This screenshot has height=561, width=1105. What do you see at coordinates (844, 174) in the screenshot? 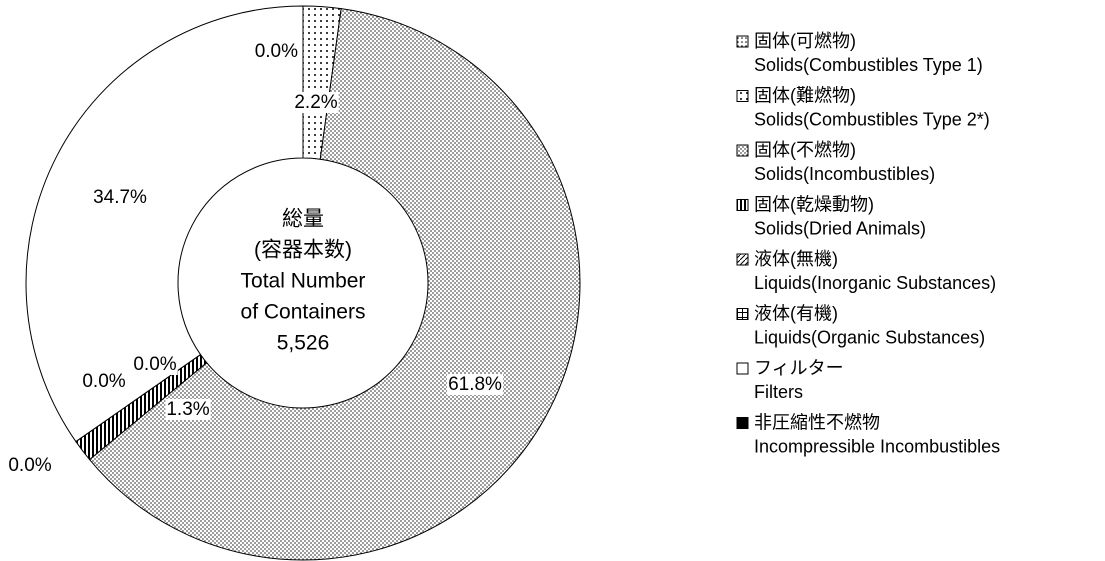
I see `legend-label-en: Solids(Incombustibles)` at bounding box center [844, 174].